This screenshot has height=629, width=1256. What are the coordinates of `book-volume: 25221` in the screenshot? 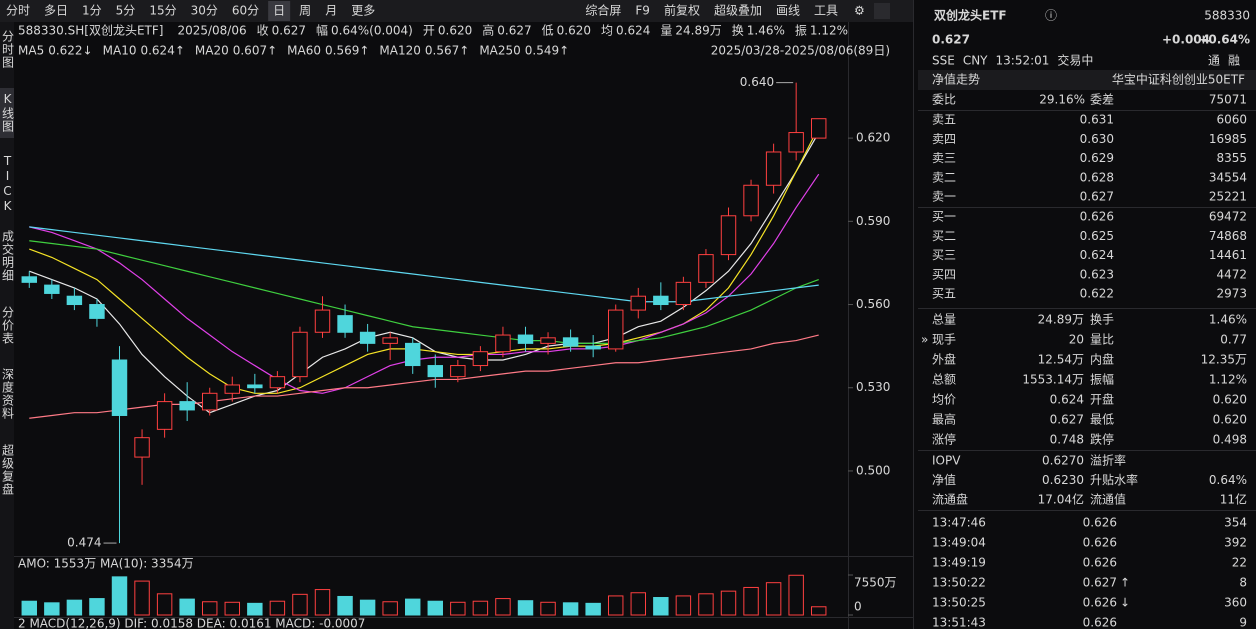 It's located at (1228, 197).